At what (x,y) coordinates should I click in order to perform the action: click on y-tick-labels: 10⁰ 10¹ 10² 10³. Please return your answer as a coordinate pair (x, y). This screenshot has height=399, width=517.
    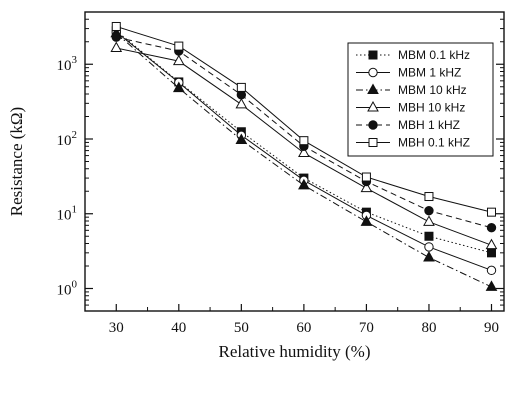
    Looking at the image, I should click on (67, 176).